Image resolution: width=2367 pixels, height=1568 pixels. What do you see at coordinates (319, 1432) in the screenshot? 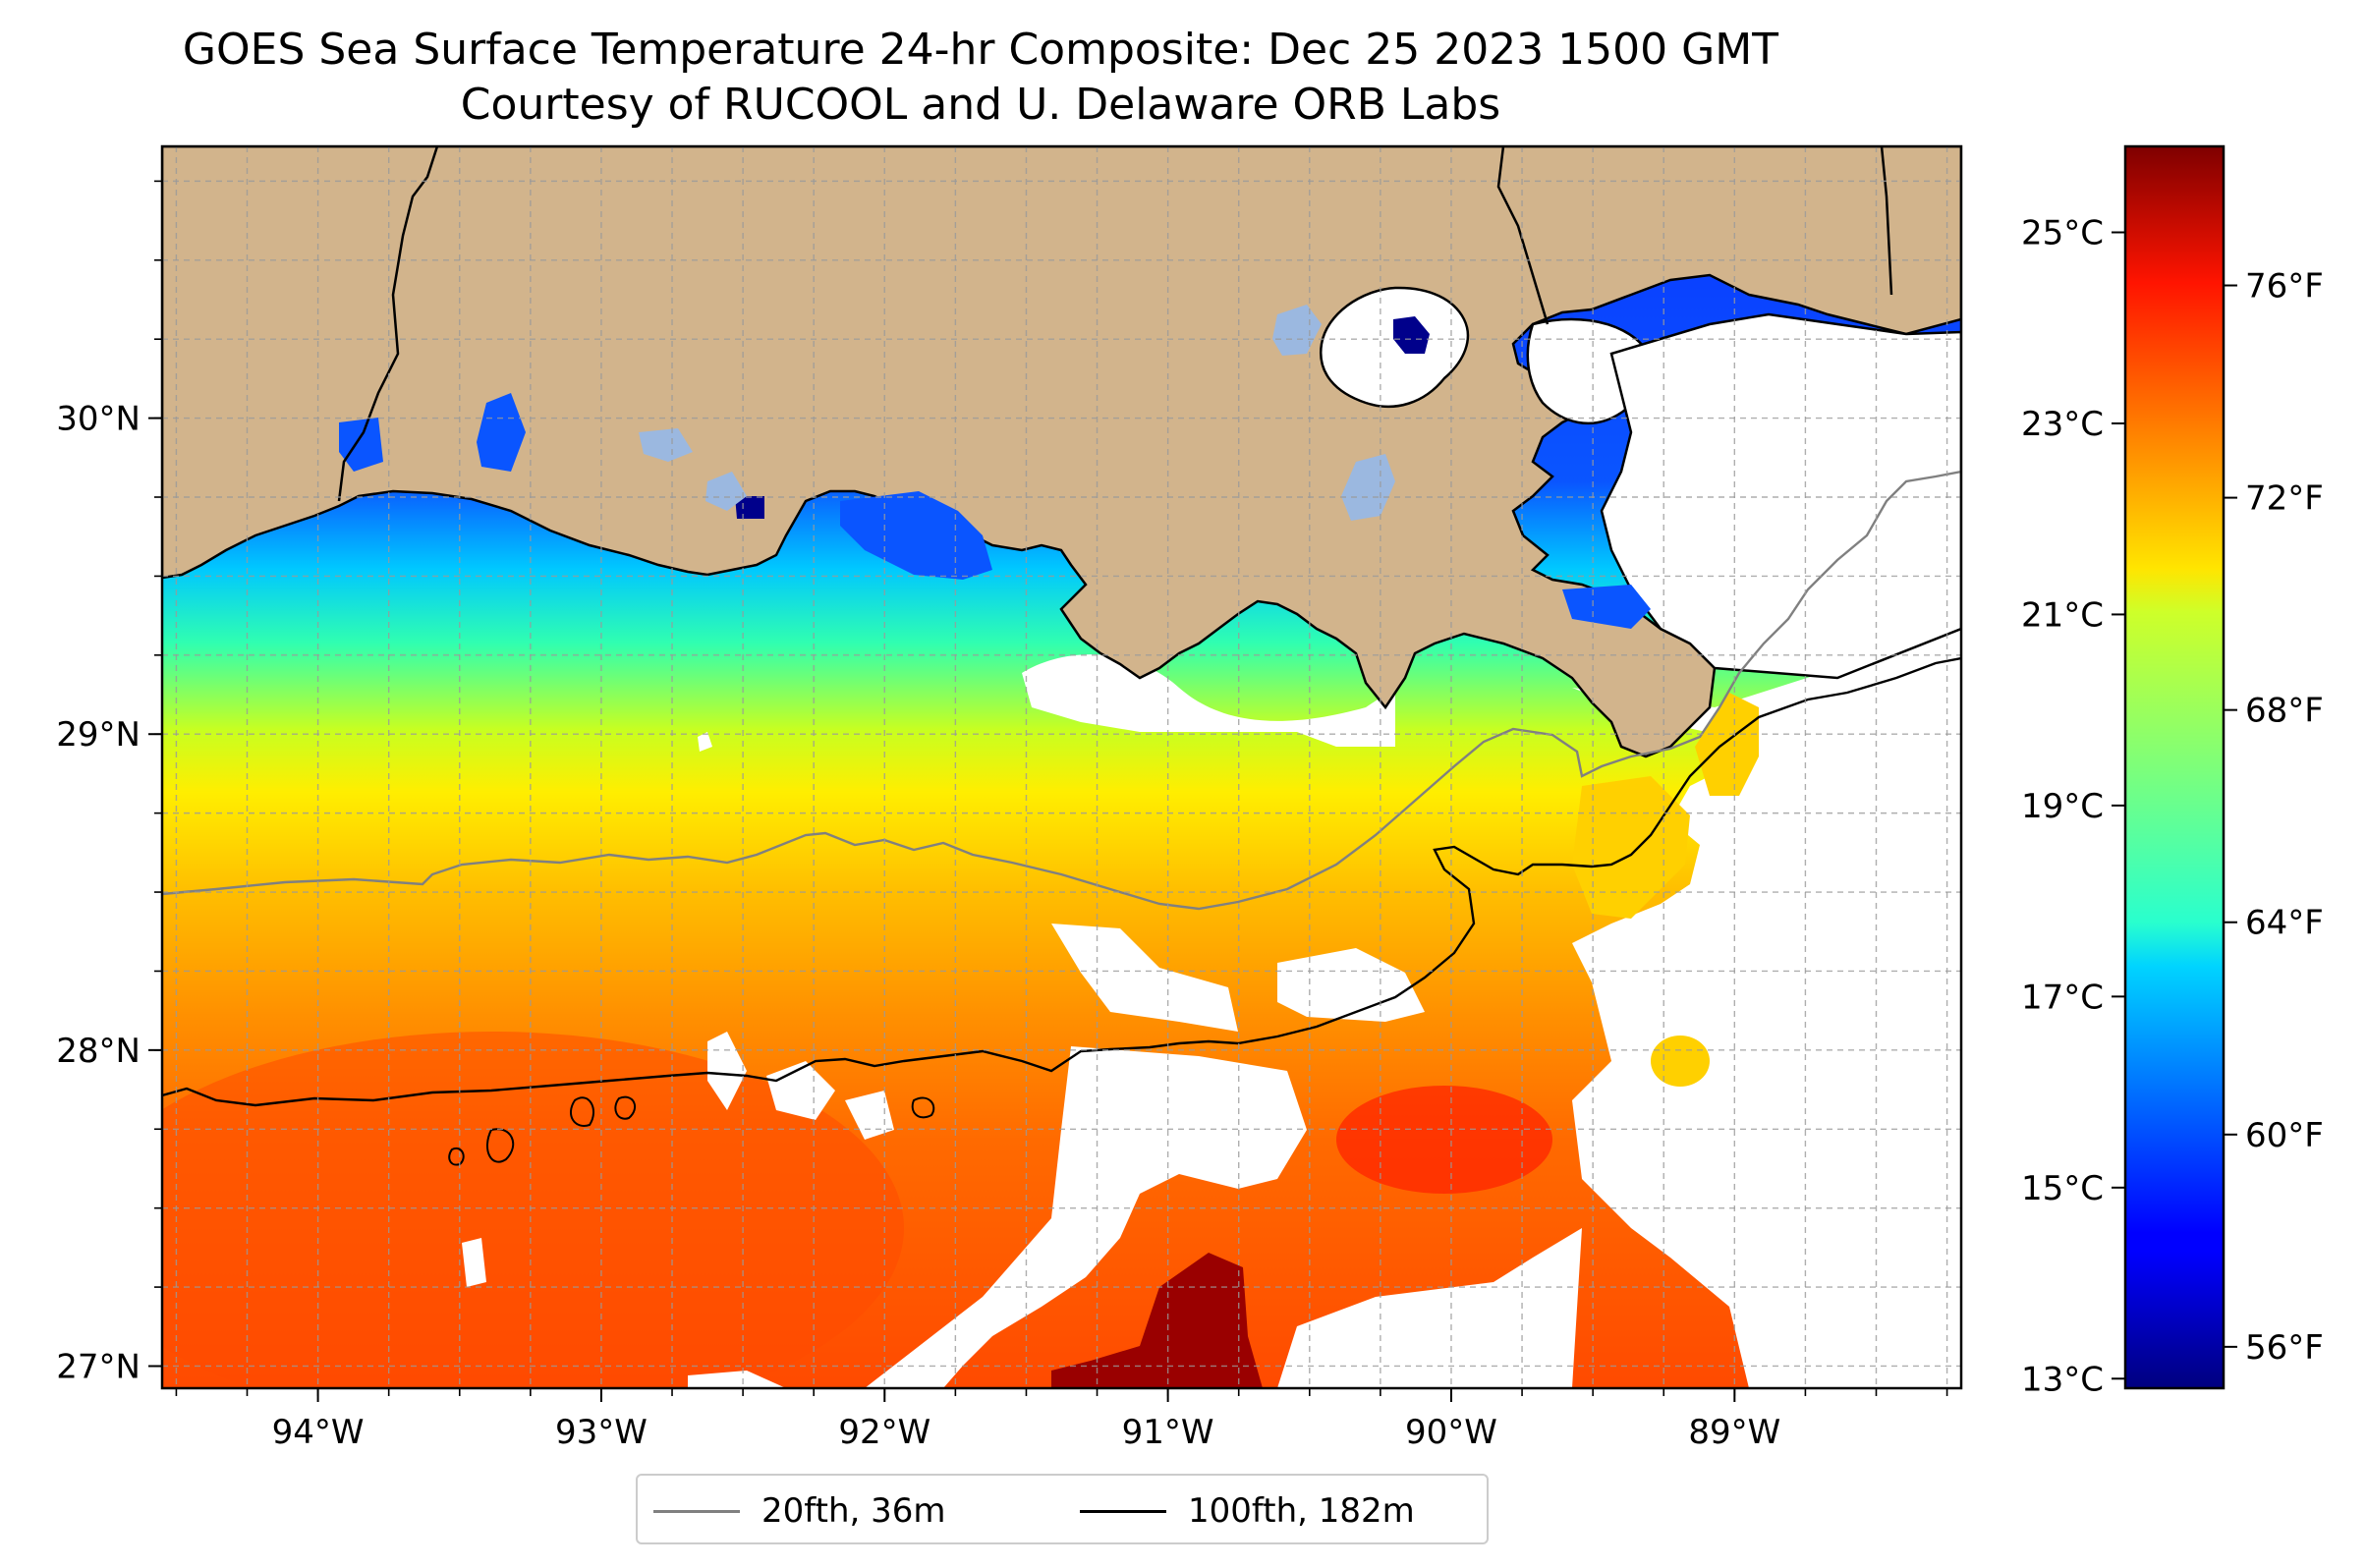
I see `x-tick-label: 94°W` at bounding box center [319, 1432].